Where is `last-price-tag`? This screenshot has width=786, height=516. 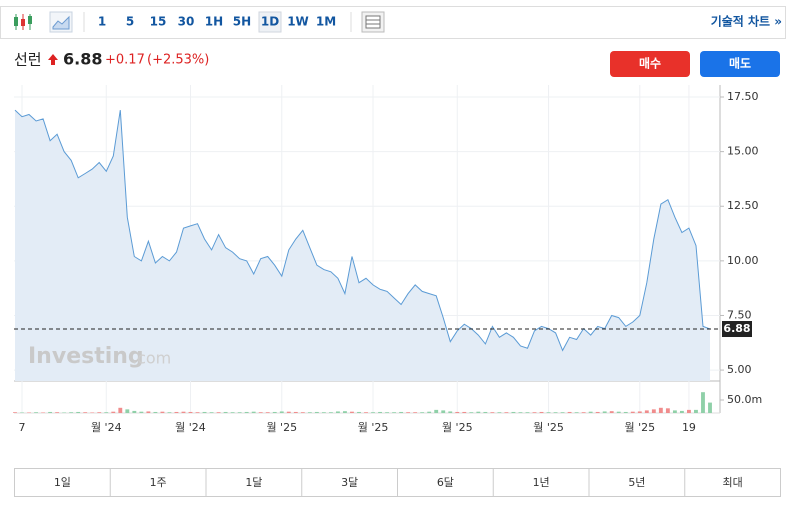
last-price-tag is located at coordinates (737, 329).